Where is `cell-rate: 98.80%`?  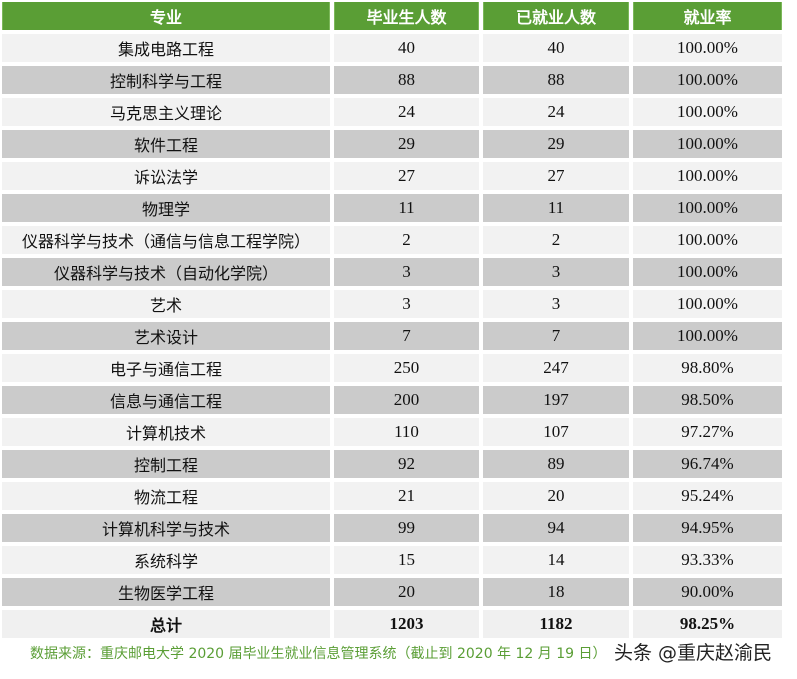 cell-rate: 98.80% is located at coordinates (707, 368).